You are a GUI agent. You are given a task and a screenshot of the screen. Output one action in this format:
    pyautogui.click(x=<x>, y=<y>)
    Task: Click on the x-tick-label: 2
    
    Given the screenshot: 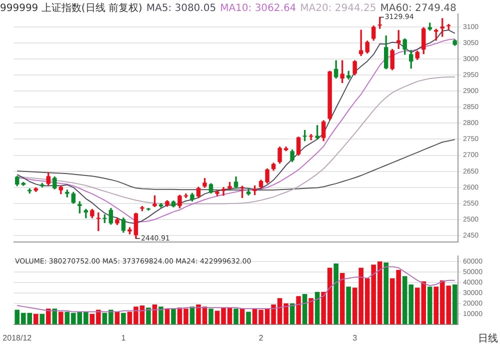 What is the action you would take?
    pyautogui.click(x=261, y=337)
    